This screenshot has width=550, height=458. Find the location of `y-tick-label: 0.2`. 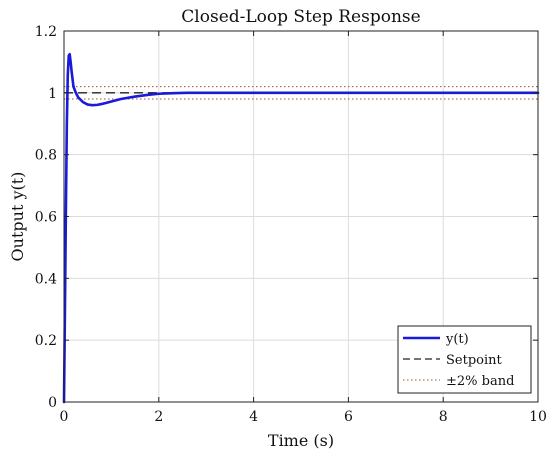

y-tick-label: 0.2 is located at coordinates (46, 341).